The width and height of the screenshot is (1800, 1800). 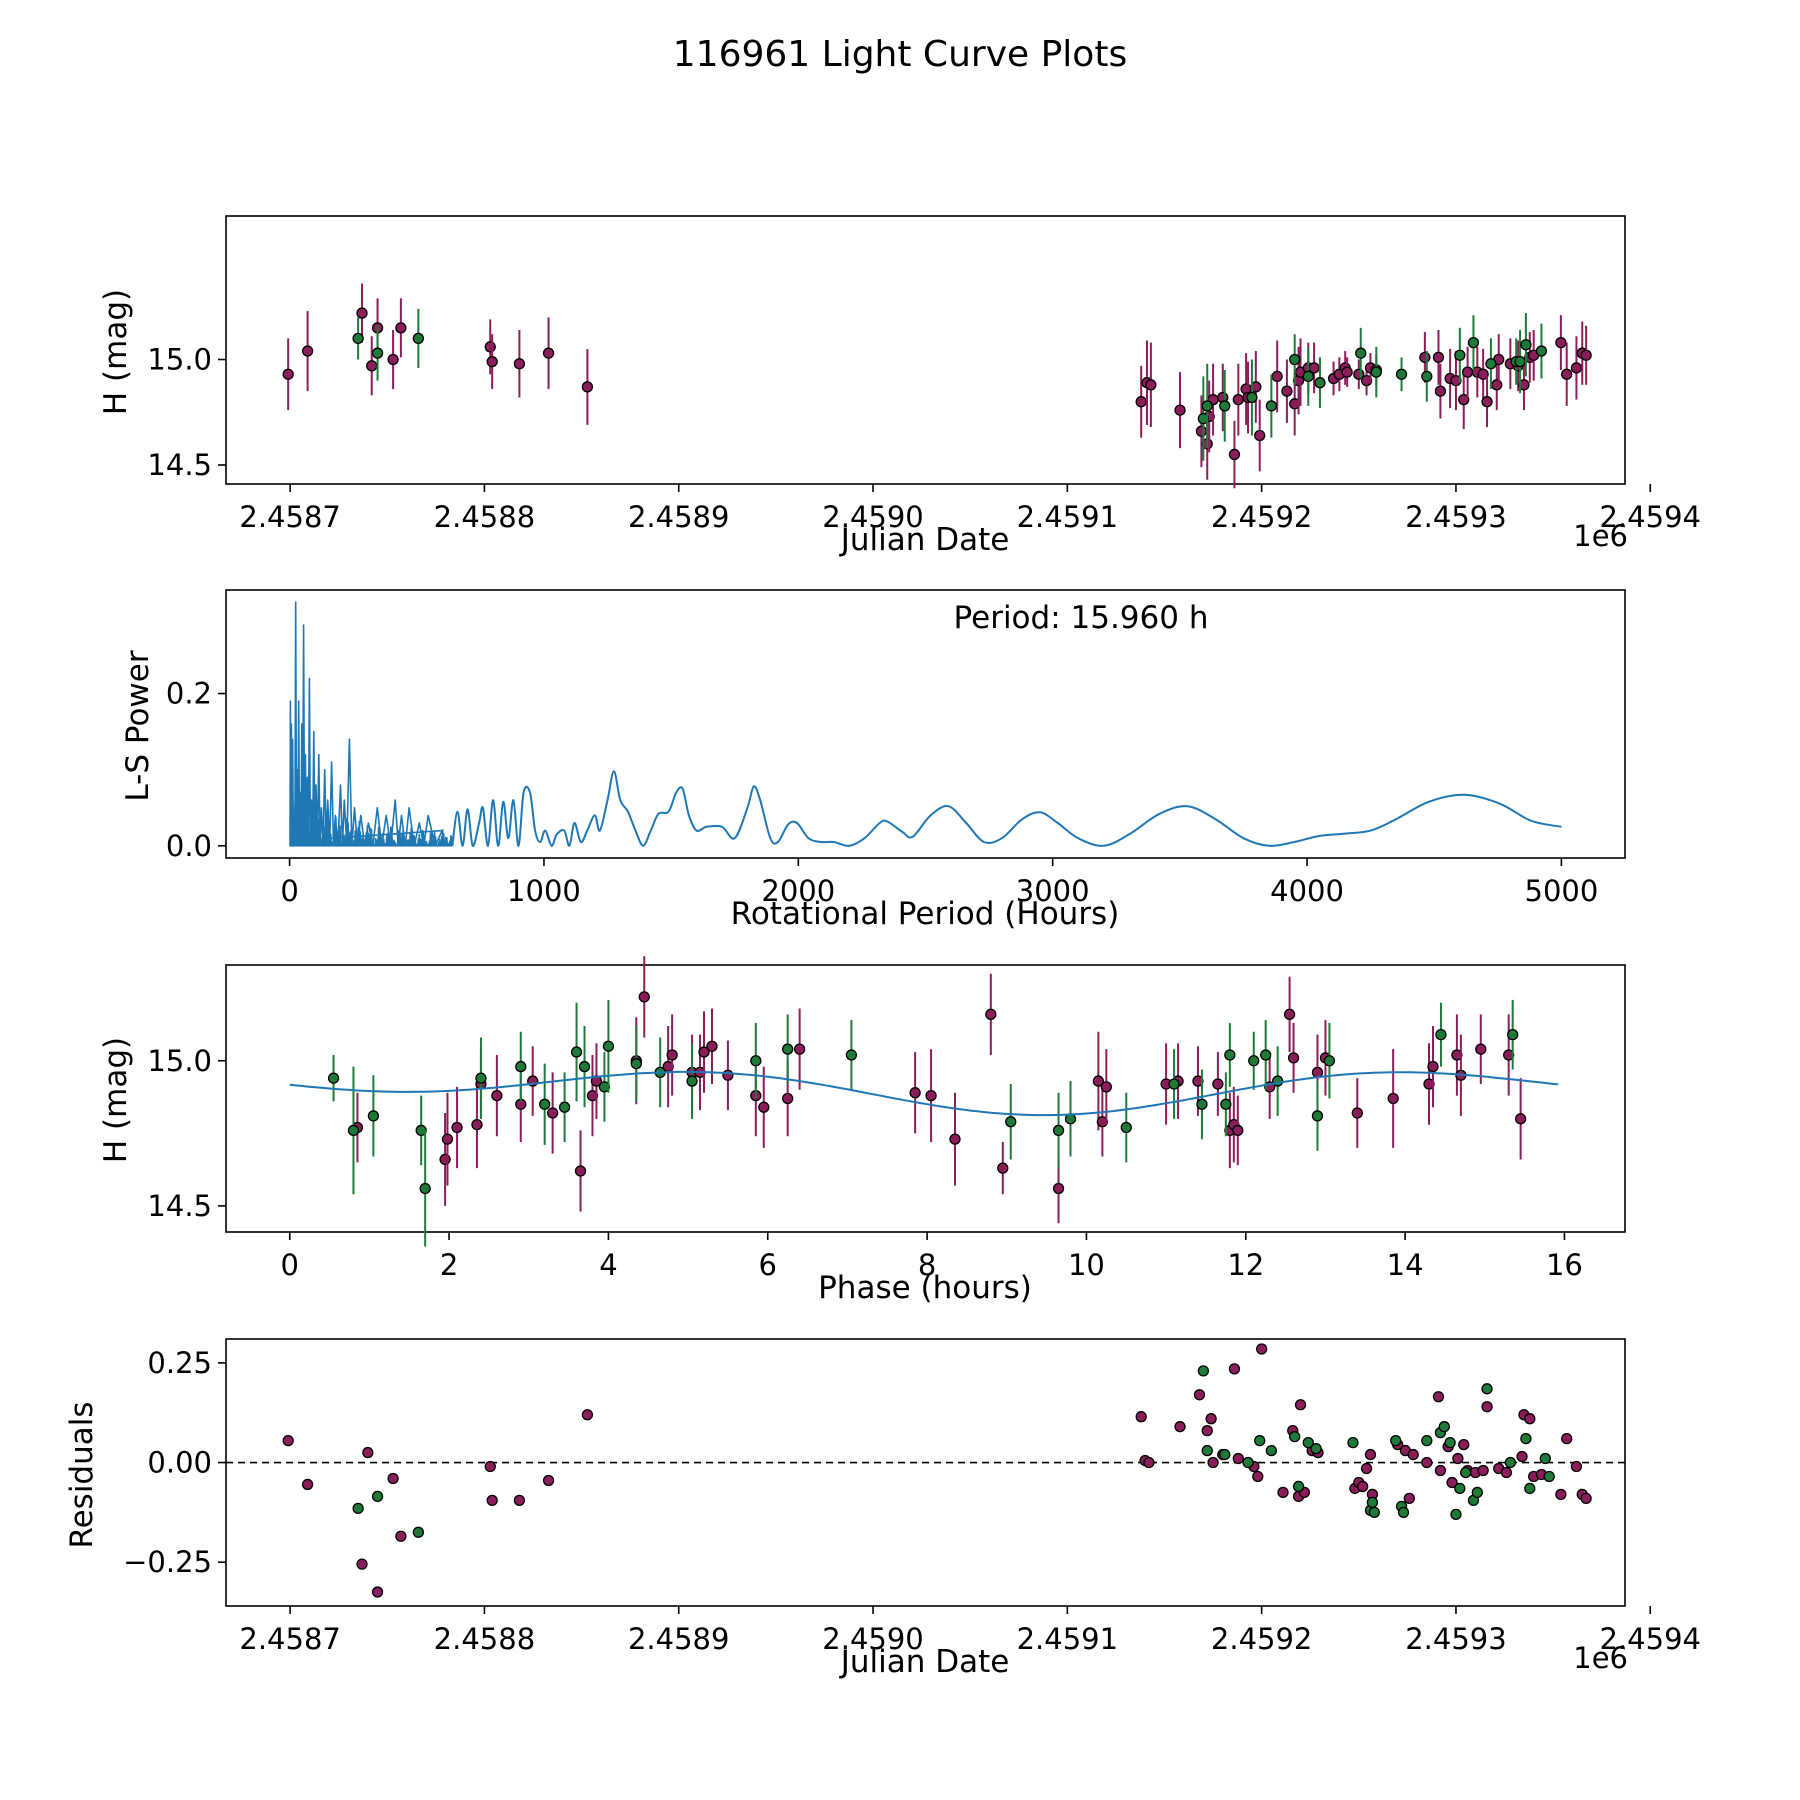 What do you see at coordinates (138, 725) in the screenshot?
I see `periodogram-ylabel: L-S Power` at bounding box center [138, 725].